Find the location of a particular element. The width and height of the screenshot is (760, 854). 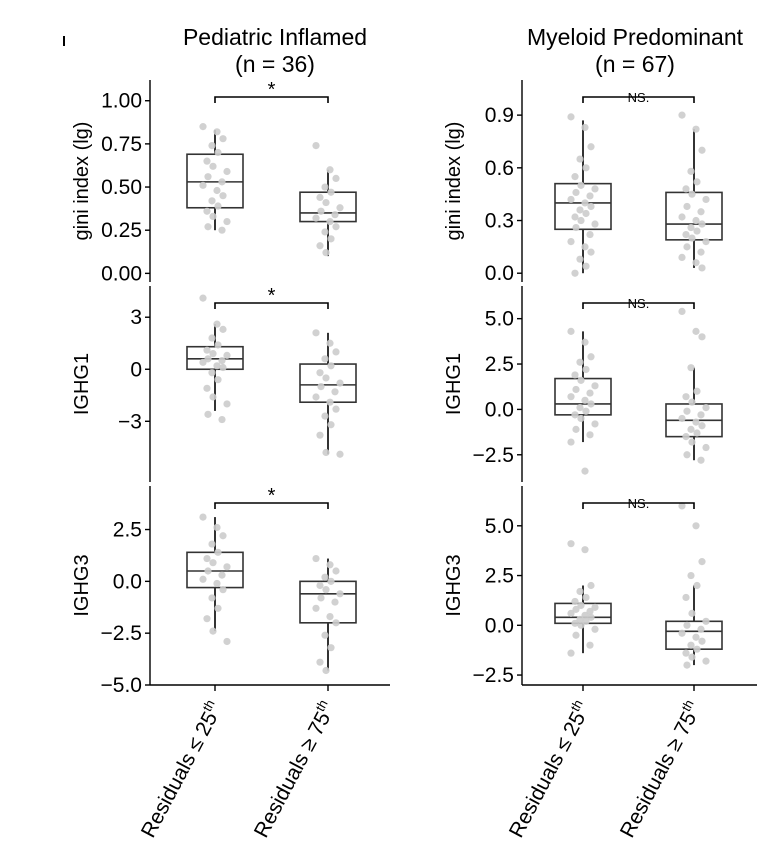

y-tick-label: 0.3 is located at coordinates (499, 221).